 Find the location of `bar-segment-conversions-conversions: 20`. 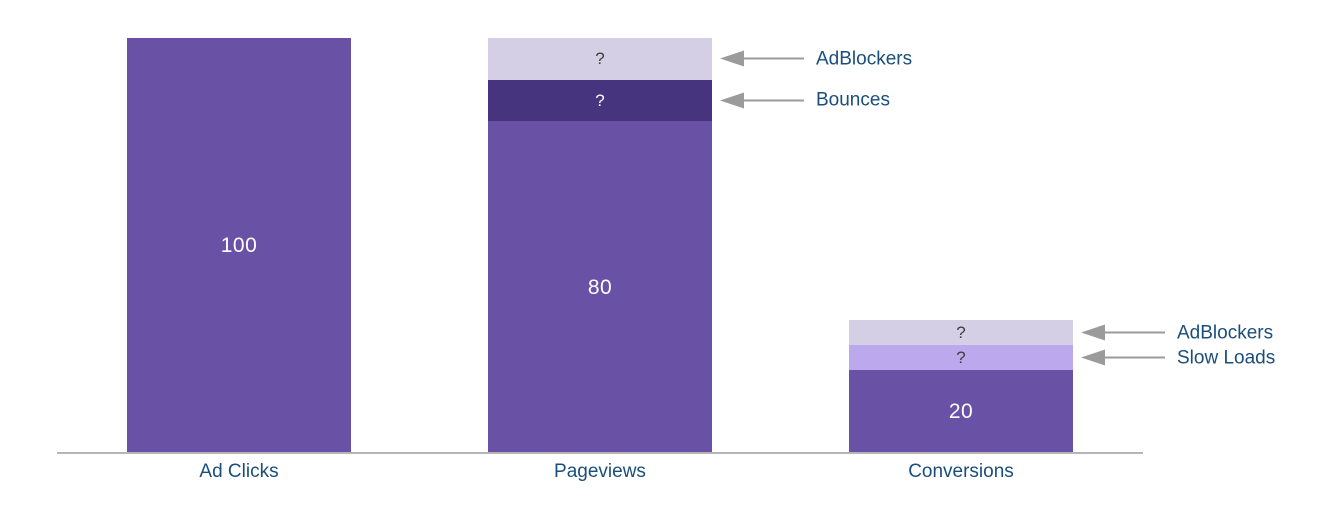

bar-segment-conversions-conversions: 20 is located at coordinates (961, 411).